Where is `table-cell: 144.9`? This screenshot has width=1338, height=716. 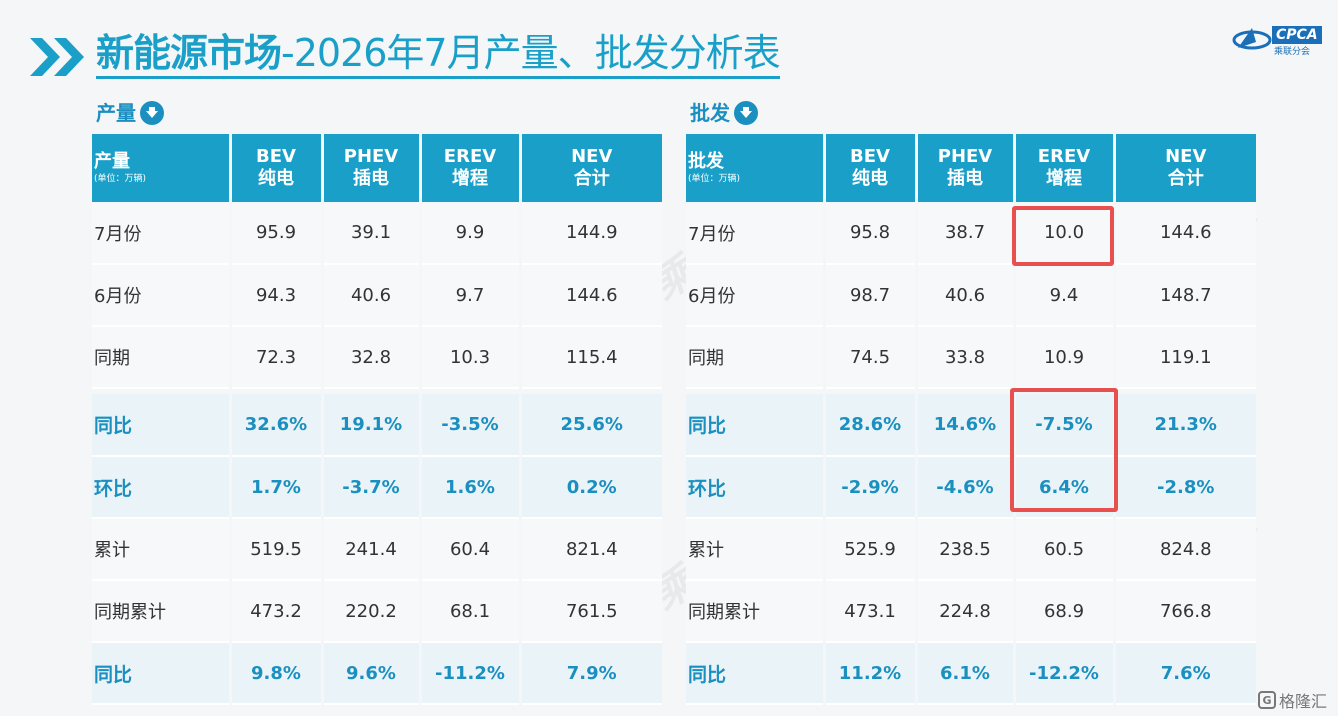 table-cell: 144.9 is located at coordinates (590, 233).